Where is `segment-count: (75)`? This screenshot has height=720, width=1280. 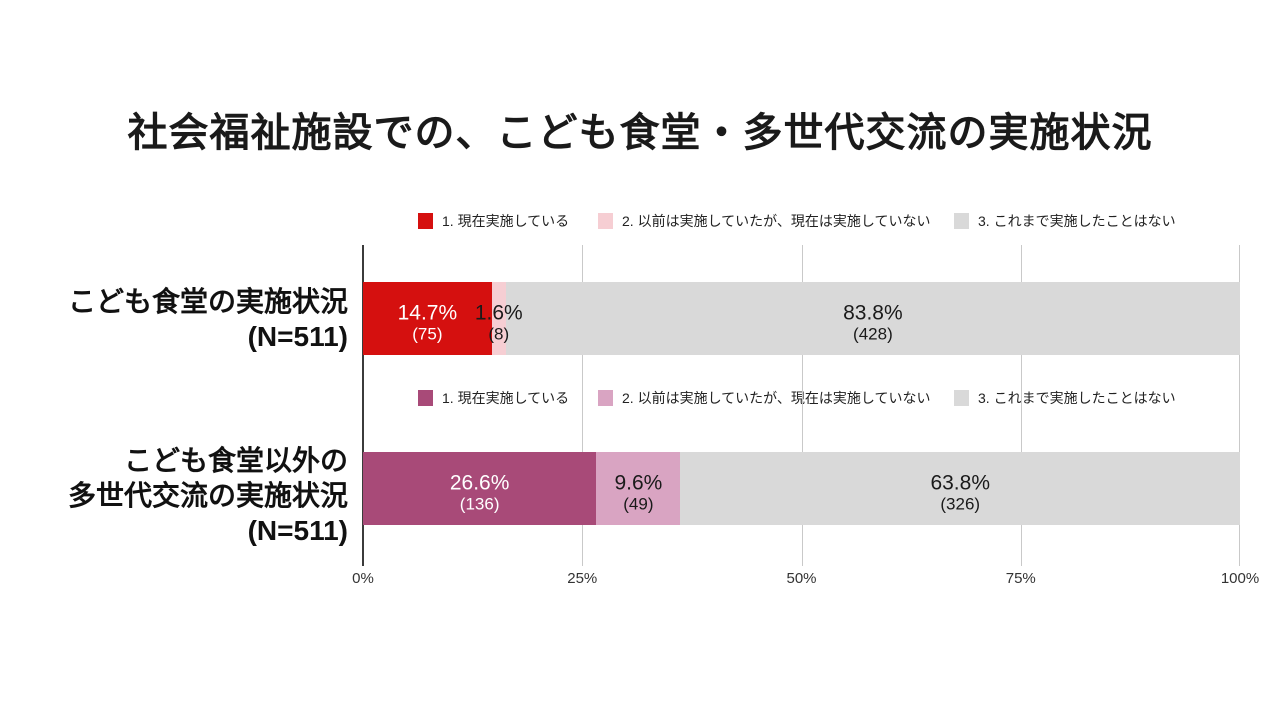
segment-count: (75) is located at coordinates (427, 335).